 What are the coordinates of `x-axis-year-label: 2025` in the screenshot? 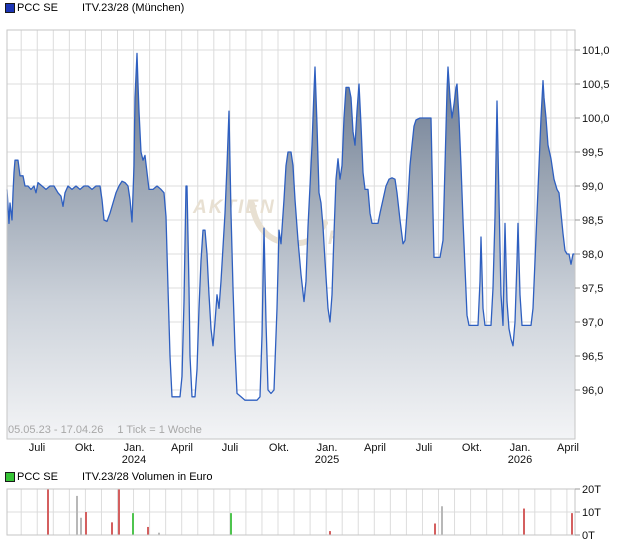 It's located at (327, 460).